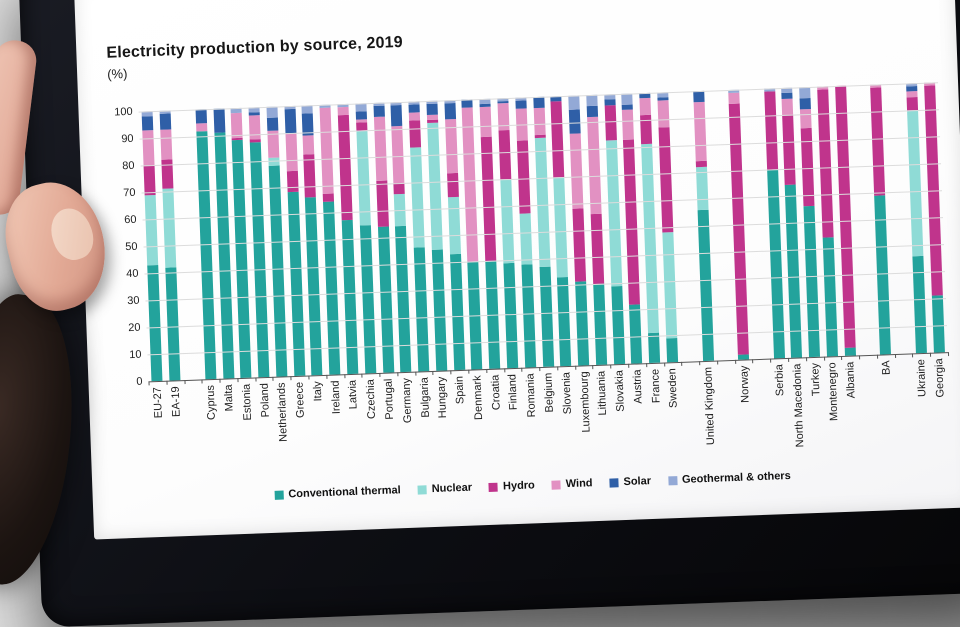 The height and width of the screenshot is (627, 960). I want to click on x-axis-label-text: Lithuania, so click(602, 393).